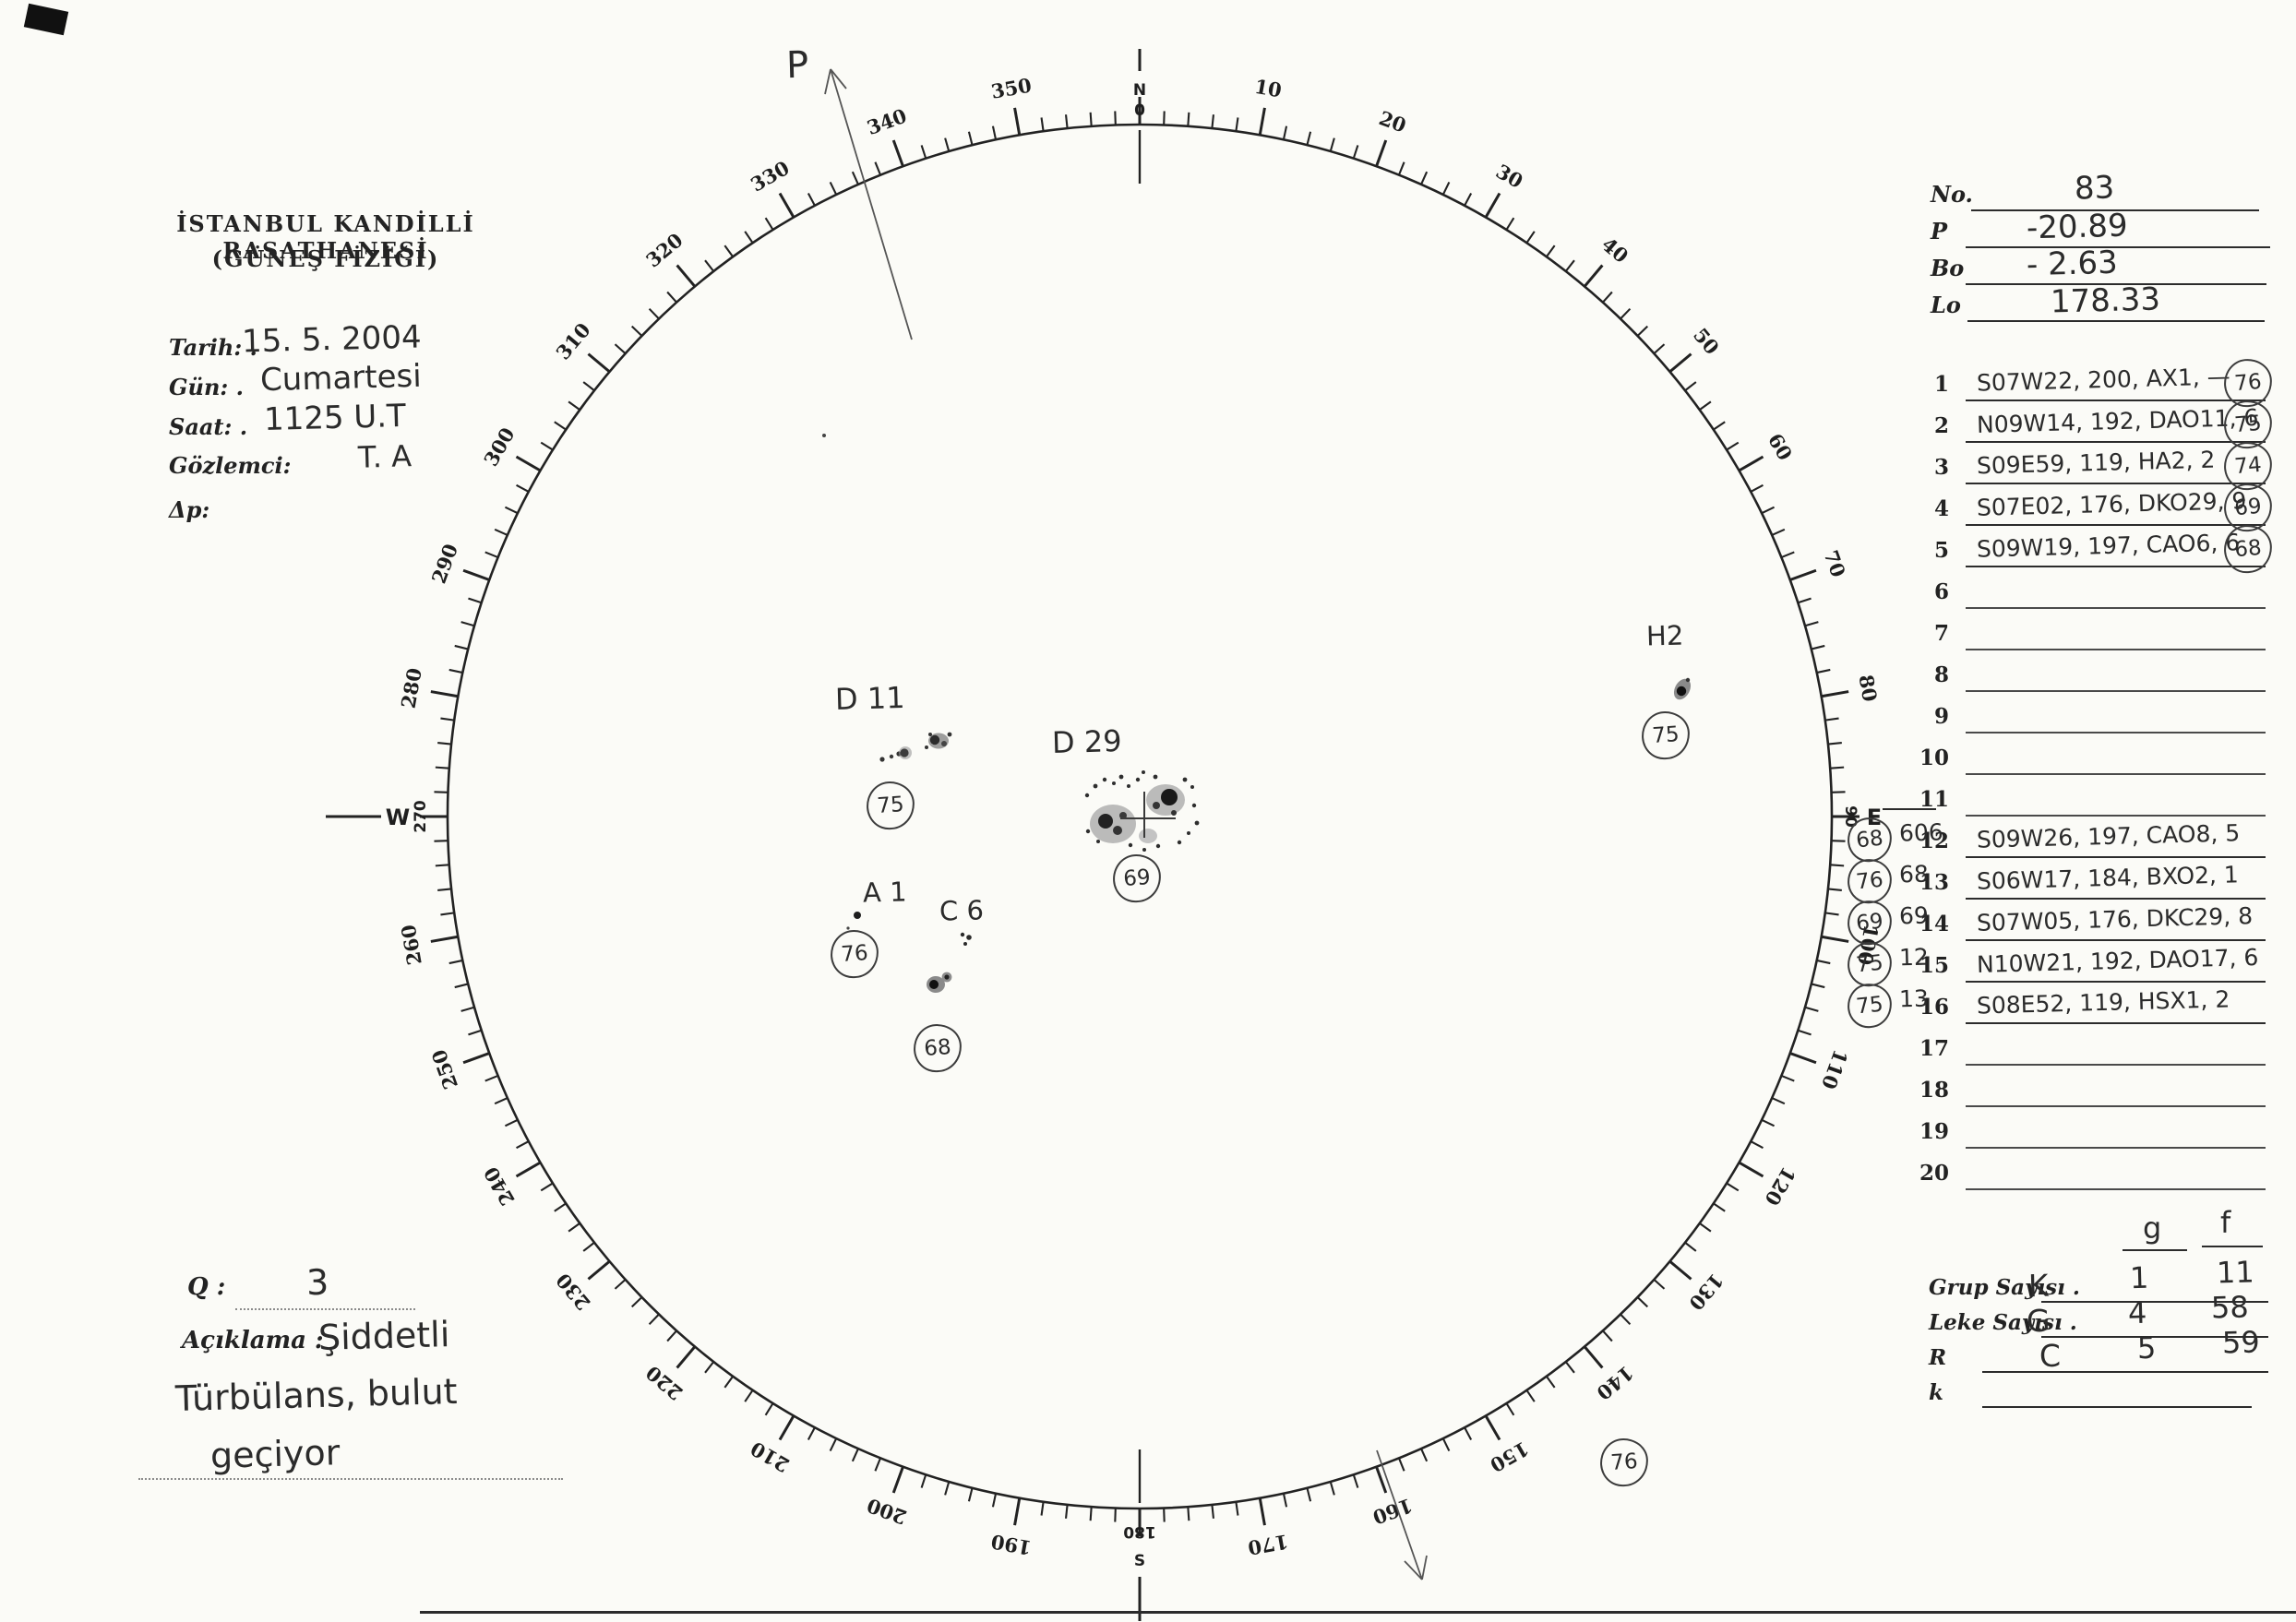 The height and width of the screenshot is (1622, 2296). Describe the element at coordinates (824, 435) in the screenshot. I see `speck` at that location.